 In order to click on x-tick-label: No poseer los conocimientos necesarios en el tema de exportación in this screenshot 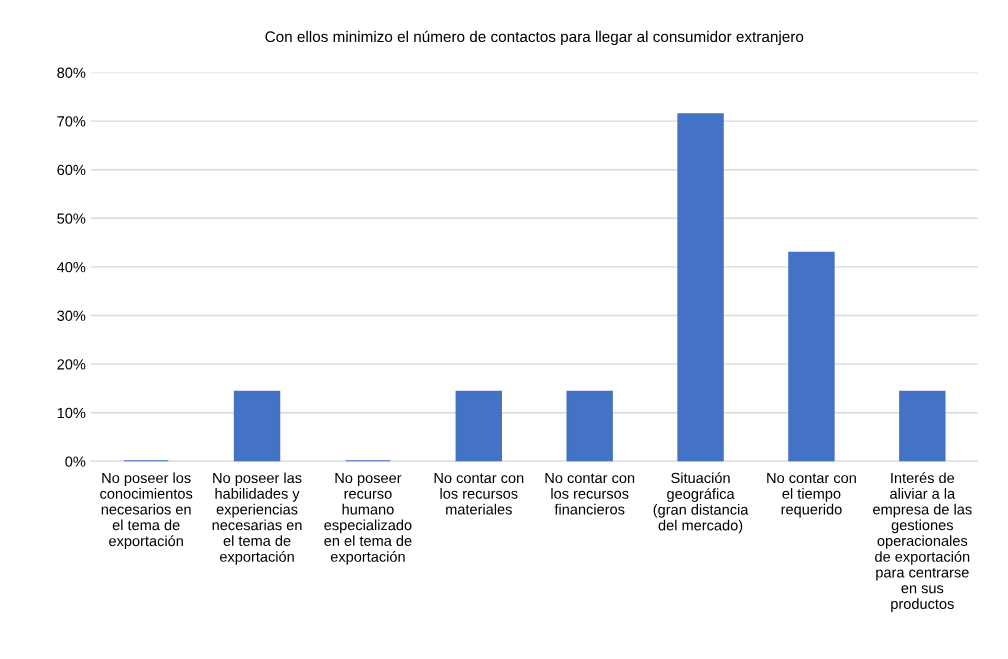, I will do `click(146, 511)`.